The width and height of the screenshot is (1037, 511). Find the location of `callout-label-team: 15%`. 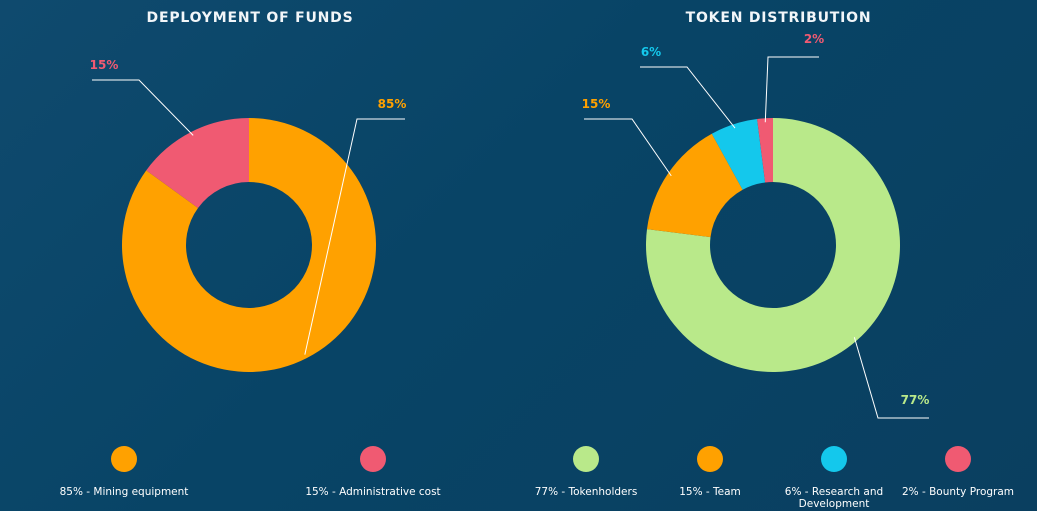

callout-label-team: 15% is located at coordinates (596, 104).